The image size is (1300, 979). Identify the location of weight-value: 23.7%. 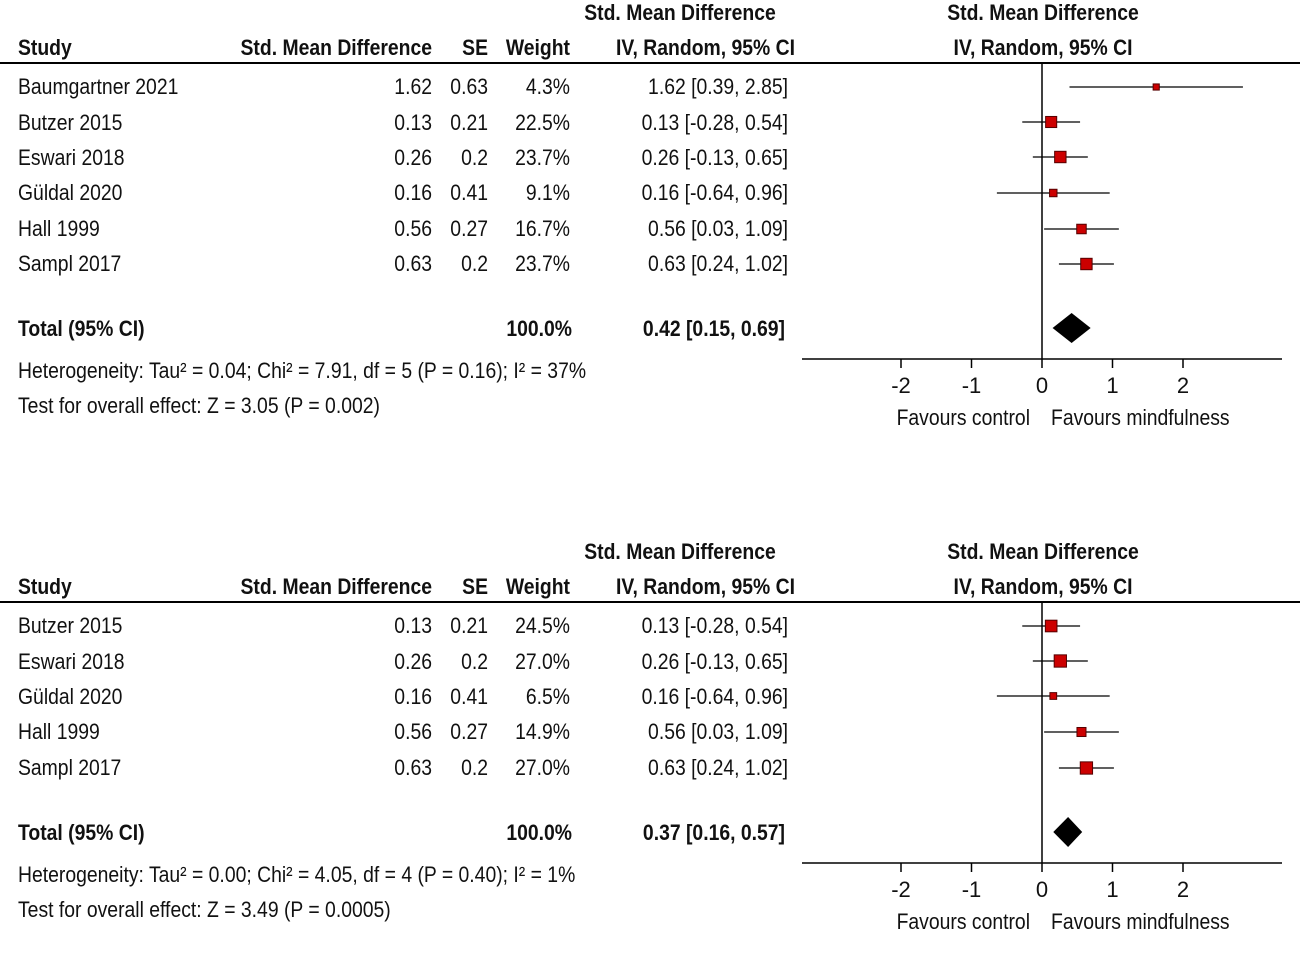
(542, 263).